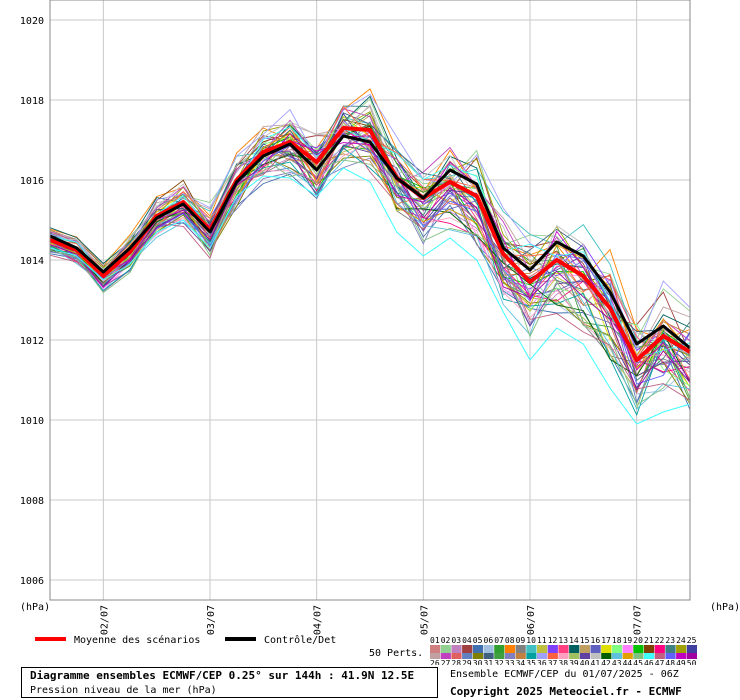 The height and width of the screenshot is (700, 740). Describe the element at coordinates (542, 640) in the screenshot. I see `perturbation-number: 11` at that location.